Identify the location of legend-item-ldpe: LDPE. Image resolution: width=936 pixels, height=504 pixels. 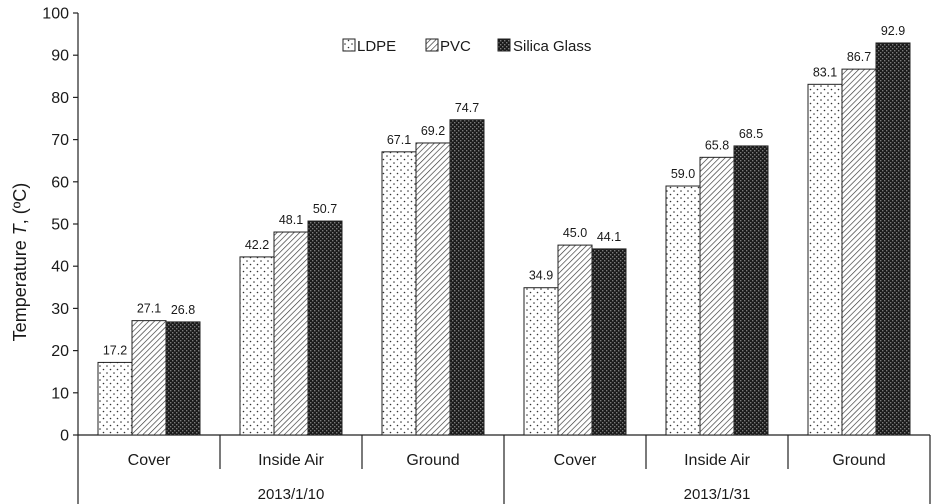
(369, 46).